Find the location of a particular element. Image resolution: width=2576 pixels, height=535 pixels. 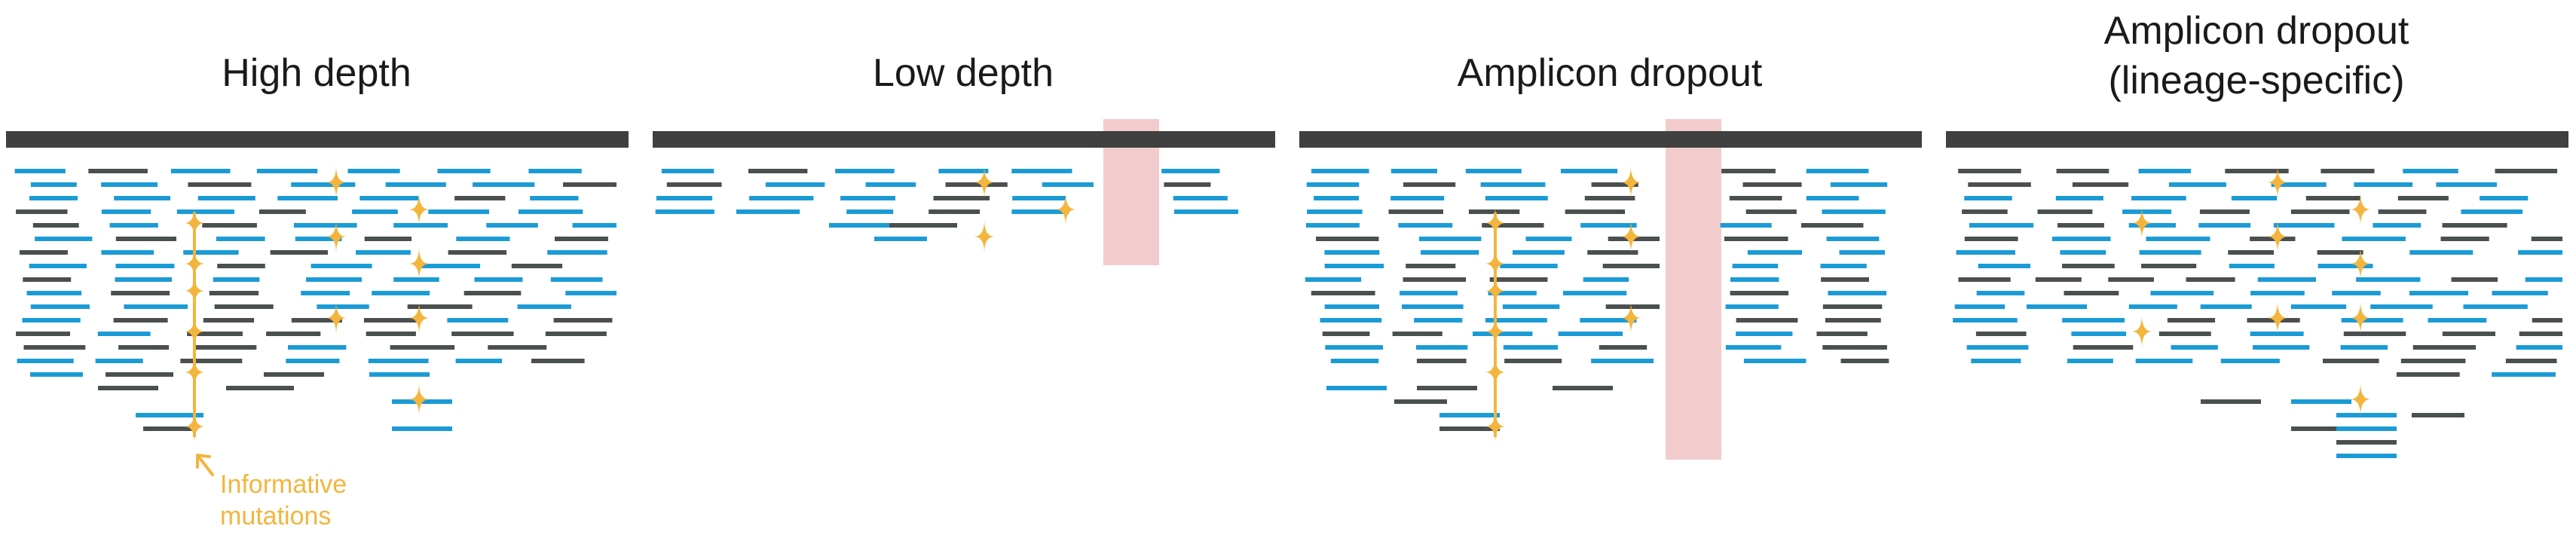

callout-label-line-1: Informative is located at coordinates (283, 484).